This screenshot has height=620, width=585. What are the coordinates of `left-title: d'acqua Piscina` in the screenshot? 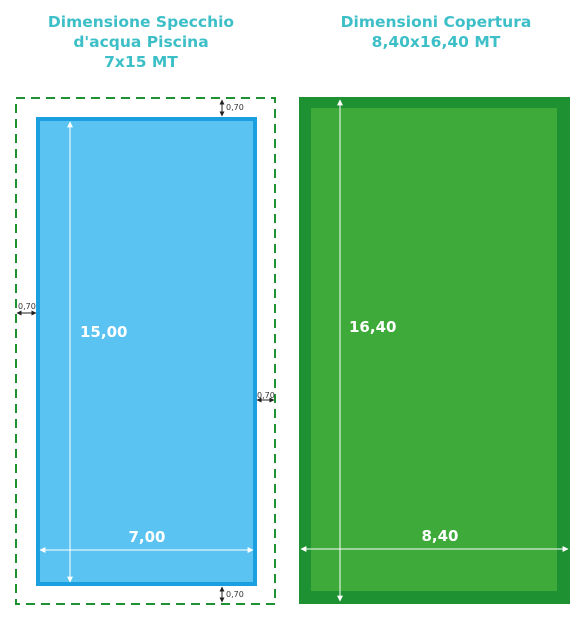 It's located at (140, 42).